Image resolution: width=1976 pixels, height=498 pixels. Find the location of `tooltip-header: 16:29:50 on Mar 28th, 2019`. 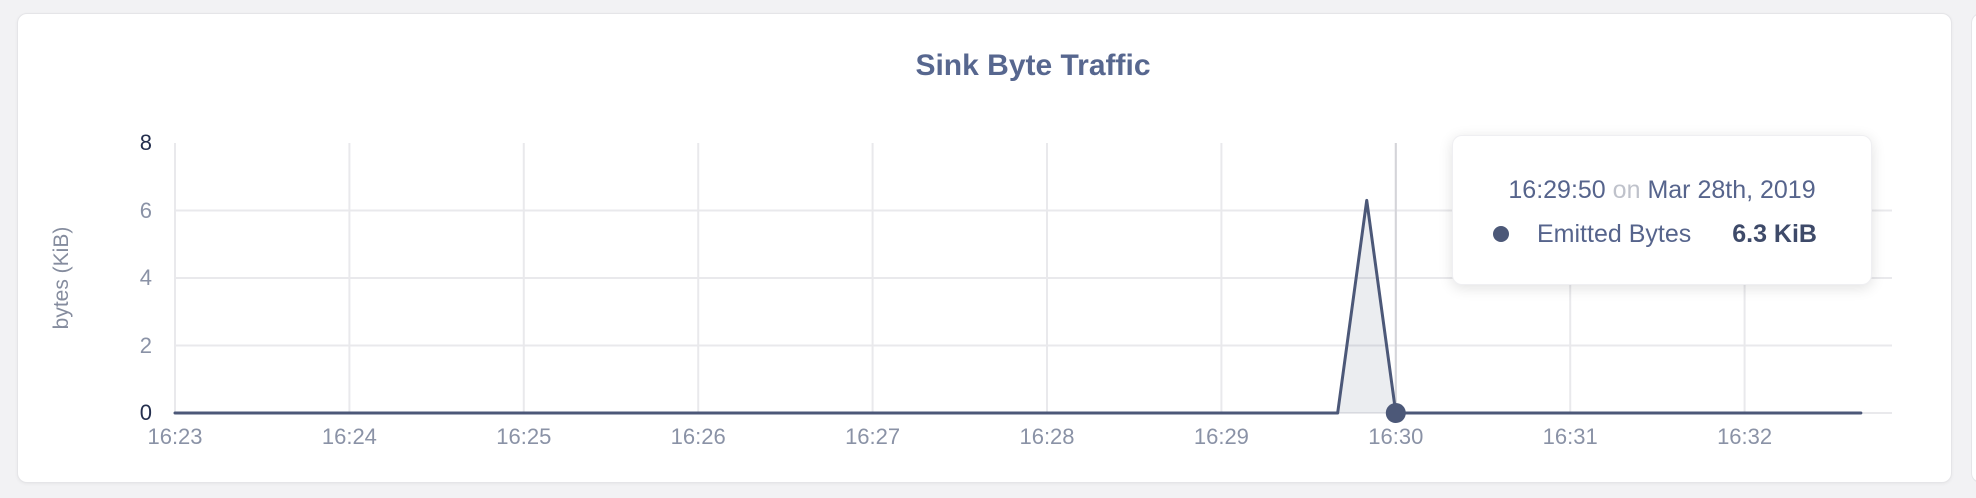

tooltip-header: 16:29:50 on Mar 28th, 2019 is located at coordinates (1662, 190).